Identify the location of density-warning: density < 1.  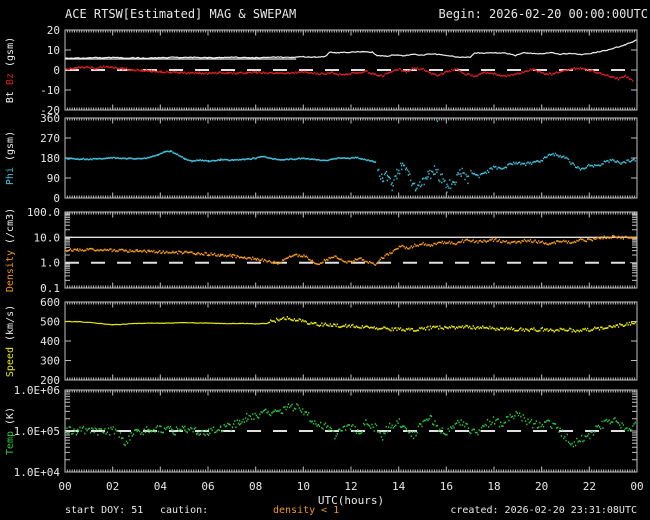
(306, 510).